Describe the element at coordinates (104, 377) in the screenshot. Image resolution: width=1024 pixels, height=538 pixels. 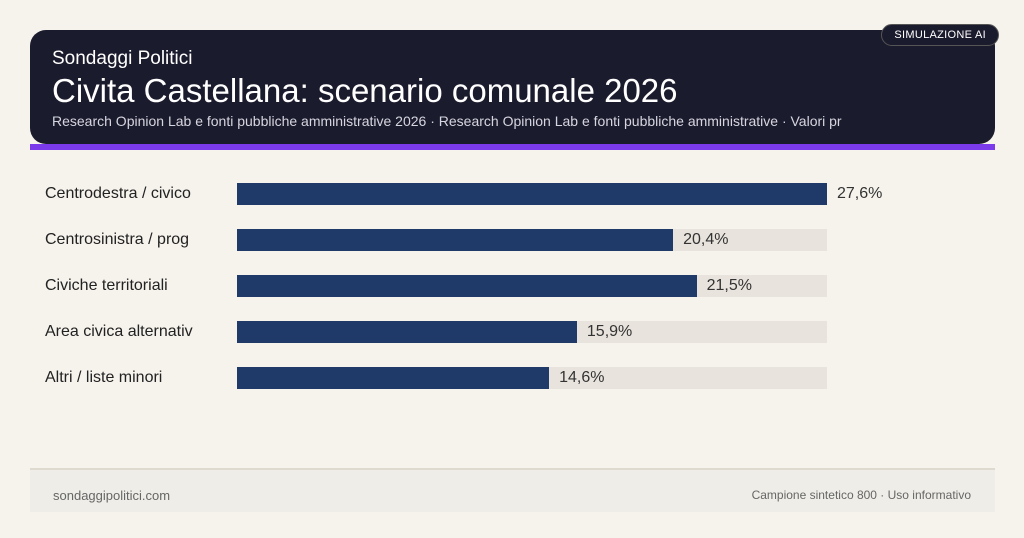
I see `category-label: Altri / liste minori` at that location.